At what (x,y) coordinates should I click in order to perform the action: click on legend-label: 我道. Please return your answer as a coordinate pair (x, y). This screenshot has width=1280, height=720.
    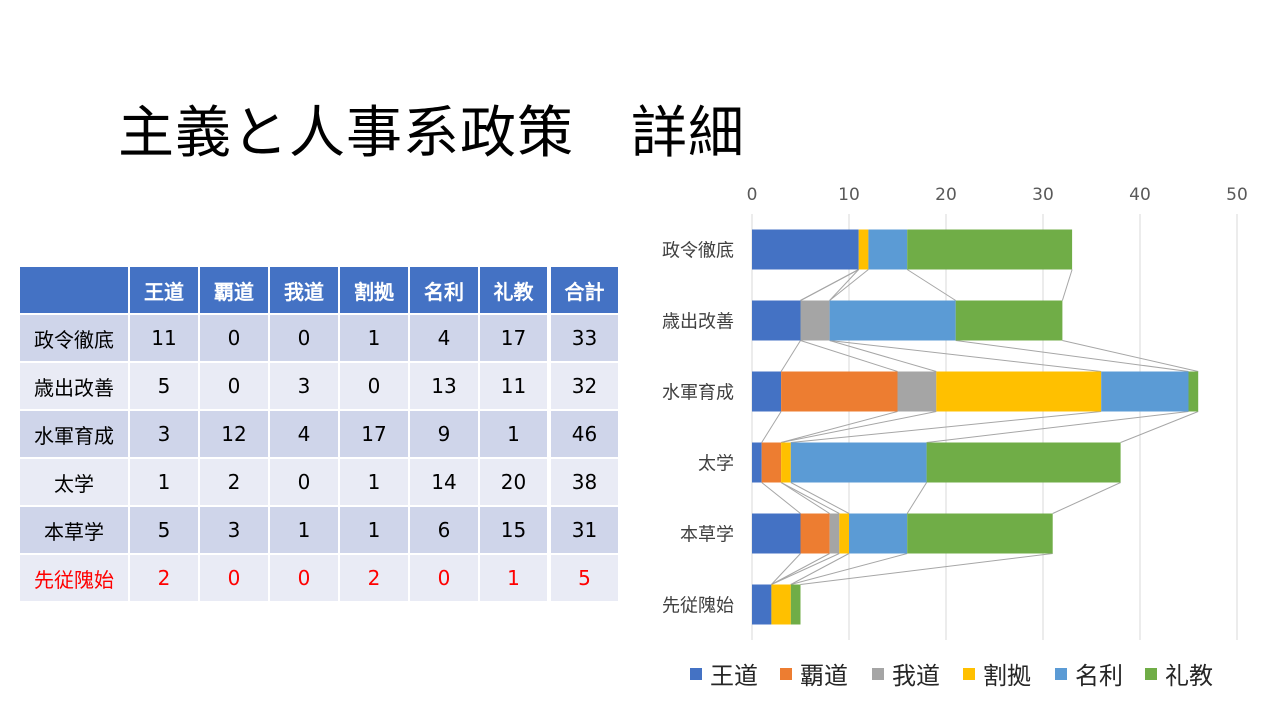
    Looking at the image, I should click on (916, 676).